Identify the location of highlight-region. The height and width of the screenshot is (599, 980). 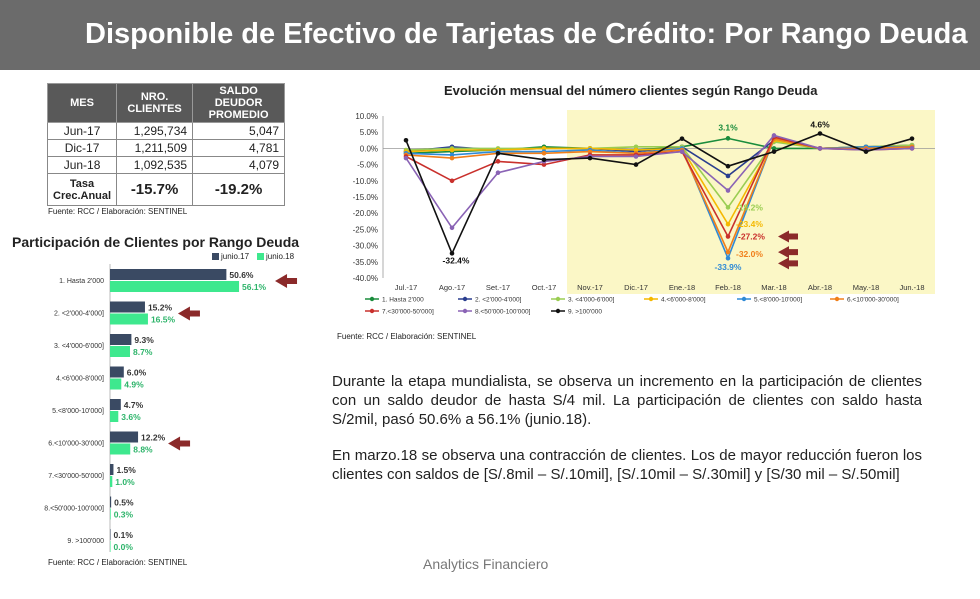
(751, 202).